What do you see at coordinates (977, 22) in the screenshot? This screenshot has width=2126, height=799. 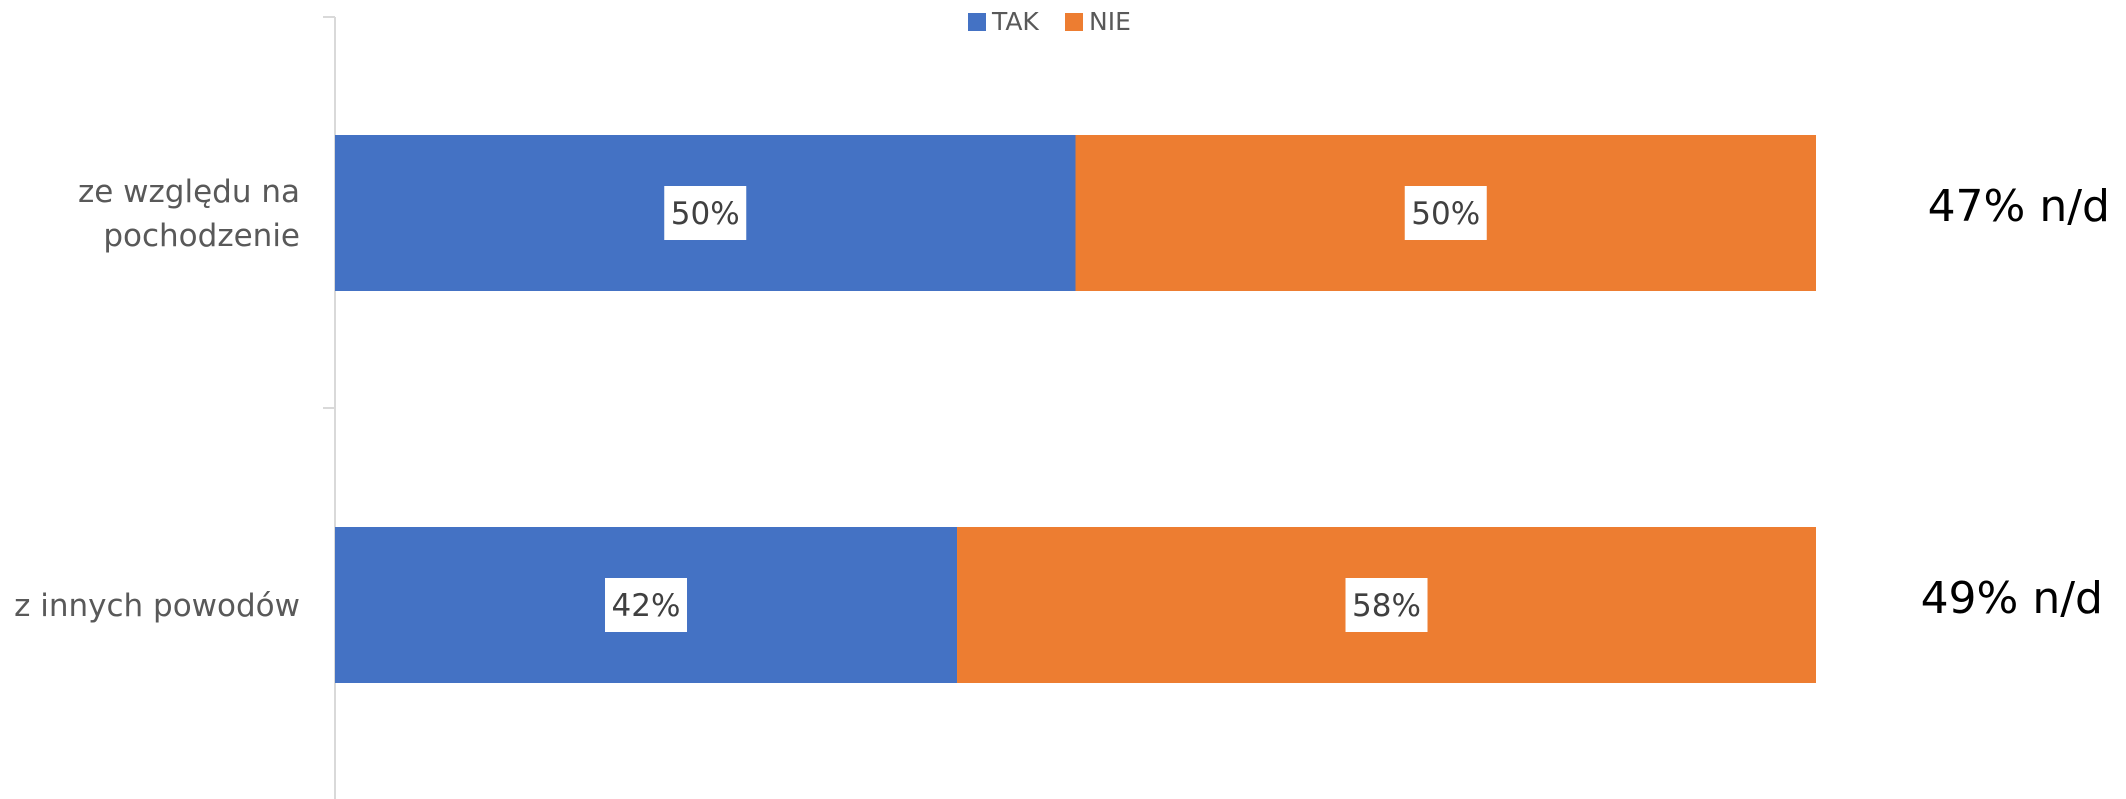 I see `legend-swatch-tak` at bounding box center [977, 22].